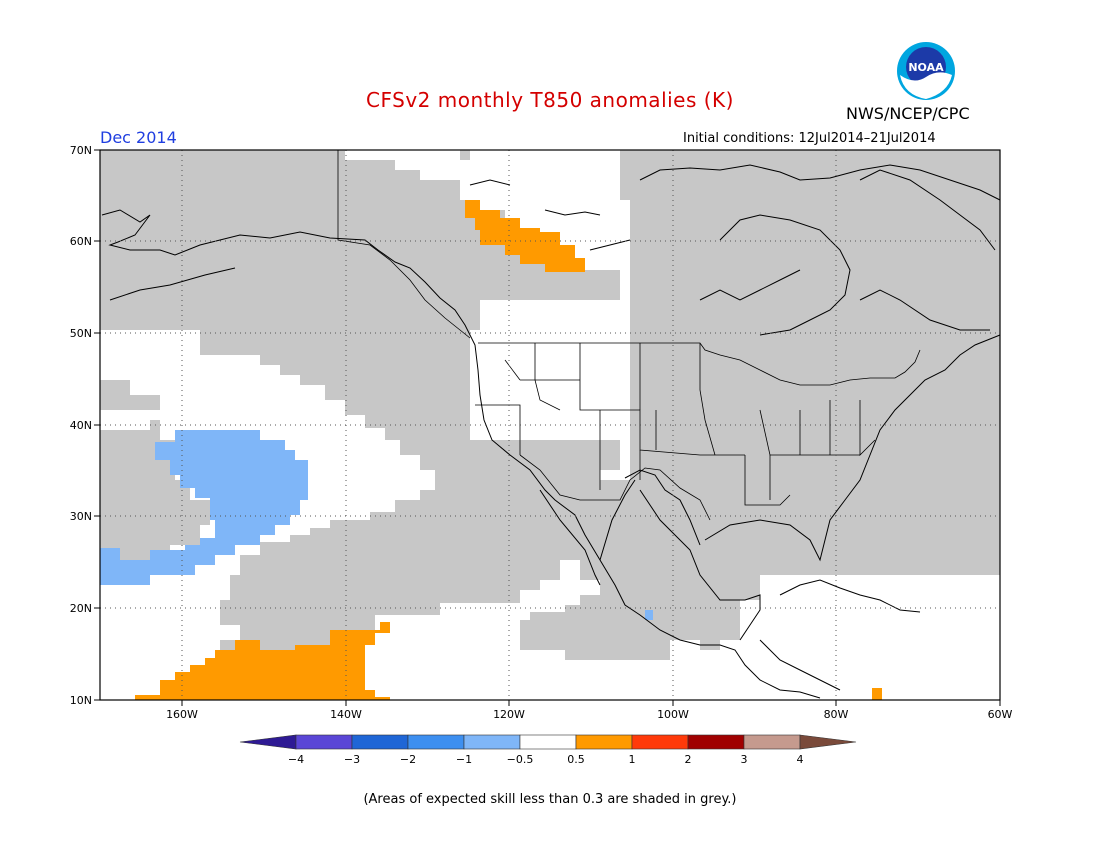 This screenshot has height=850, width=1100. What do you see at coordinates (138, 137) in the screenshot?
I see `month-label: Dec 2014` at bounding box center [138, 137].